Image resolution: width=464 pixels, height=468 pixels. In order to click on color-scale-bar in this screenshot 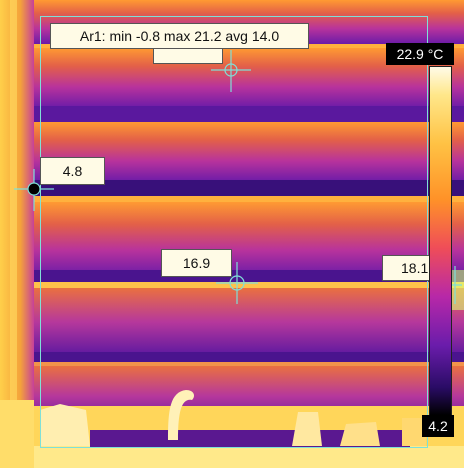, I will do `click(440, 241)`.